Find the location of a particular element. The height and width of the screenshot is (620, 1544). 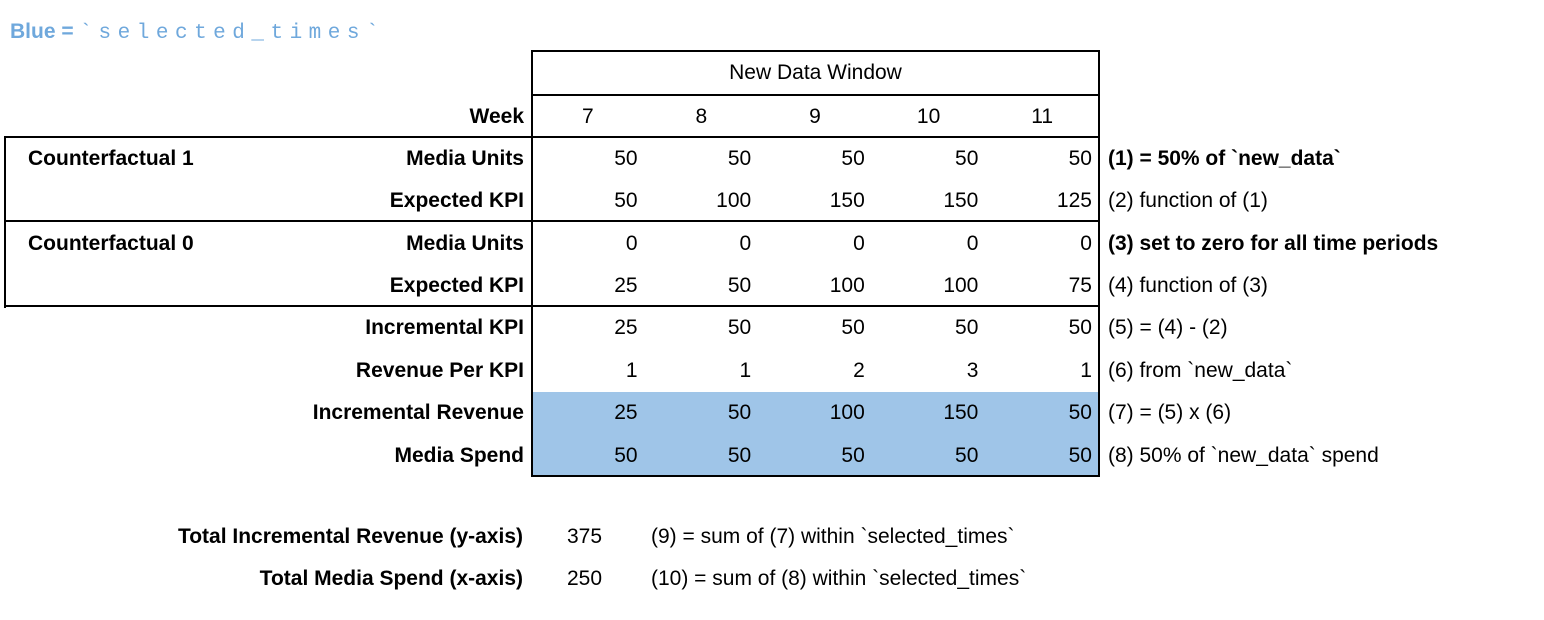

row-label-cell: Revenue Per KPI is located at coordinates (265, 371).